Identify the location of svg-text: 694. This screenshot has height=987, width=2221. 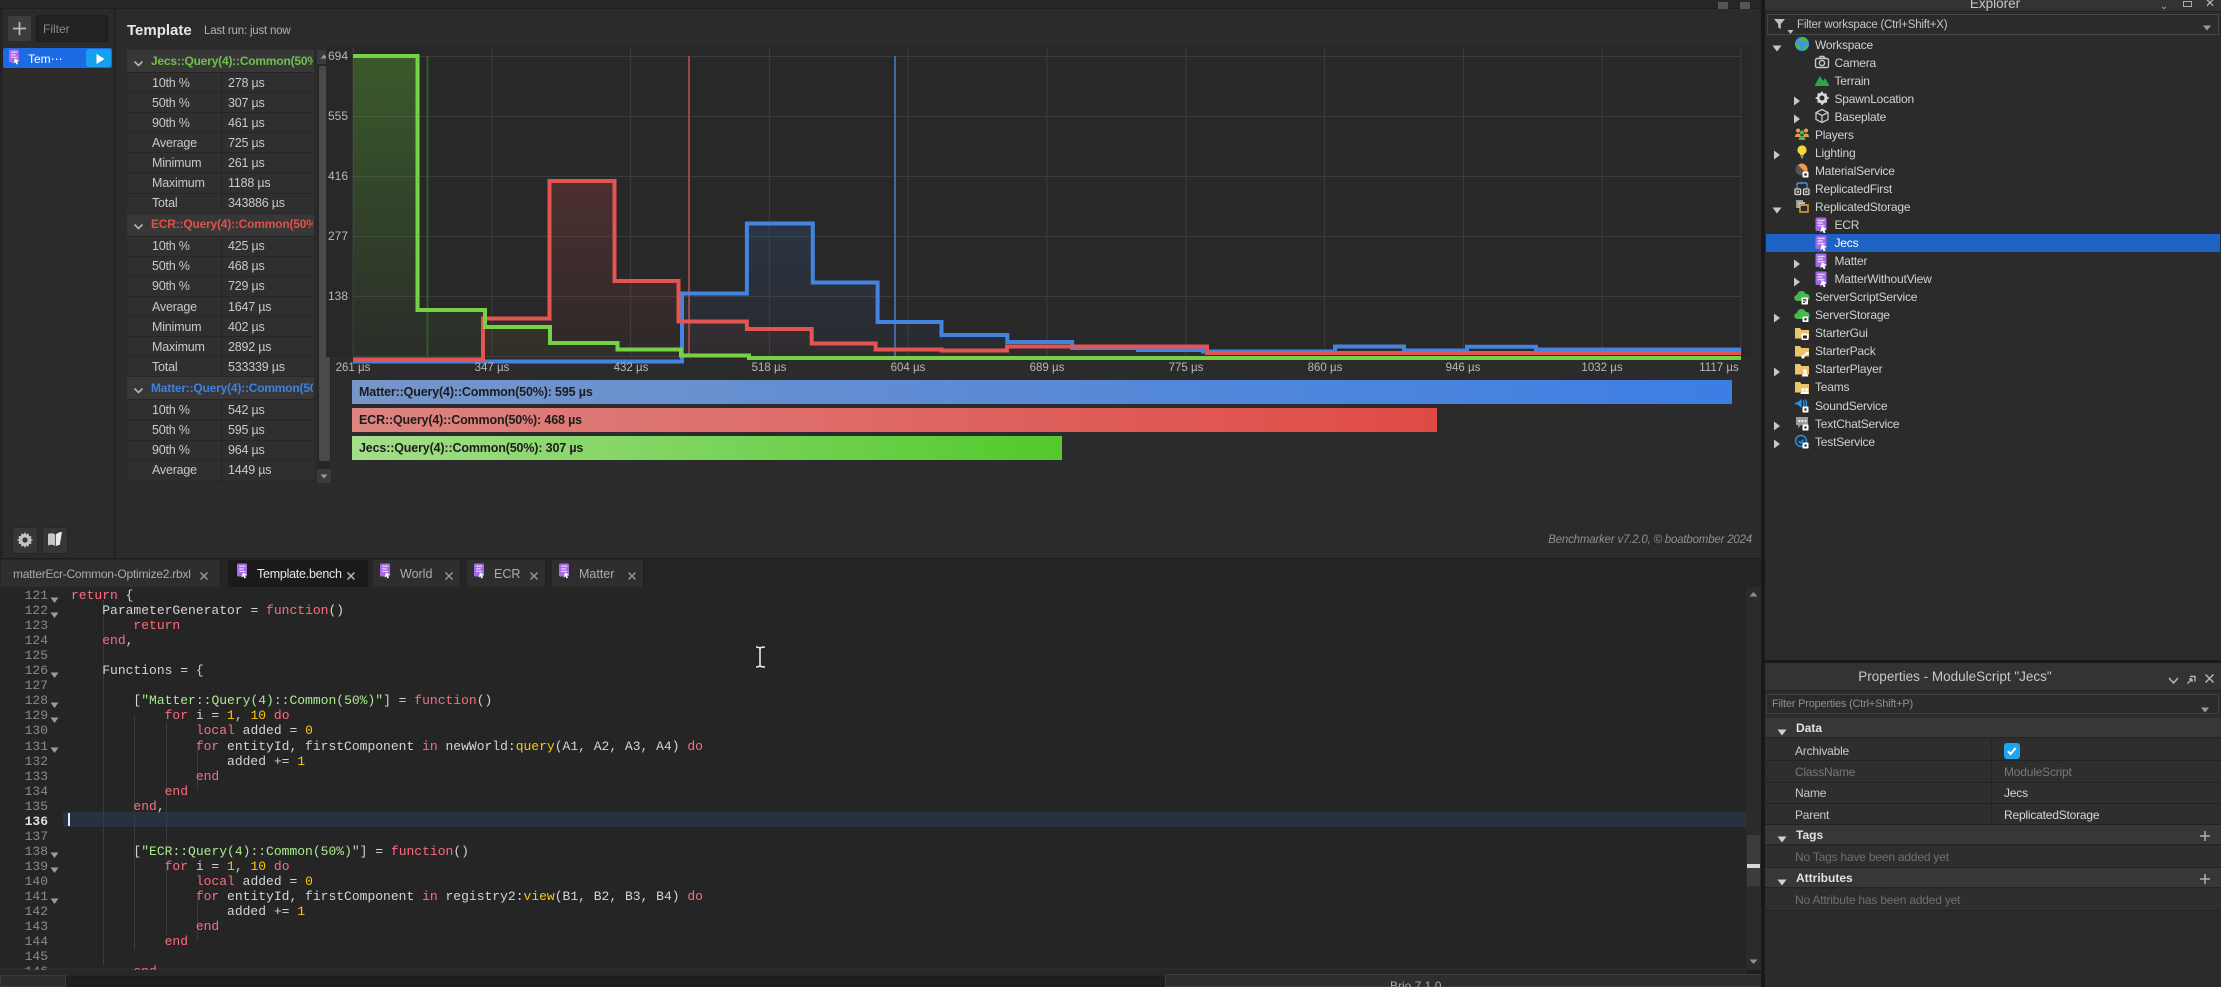
(338, 56).